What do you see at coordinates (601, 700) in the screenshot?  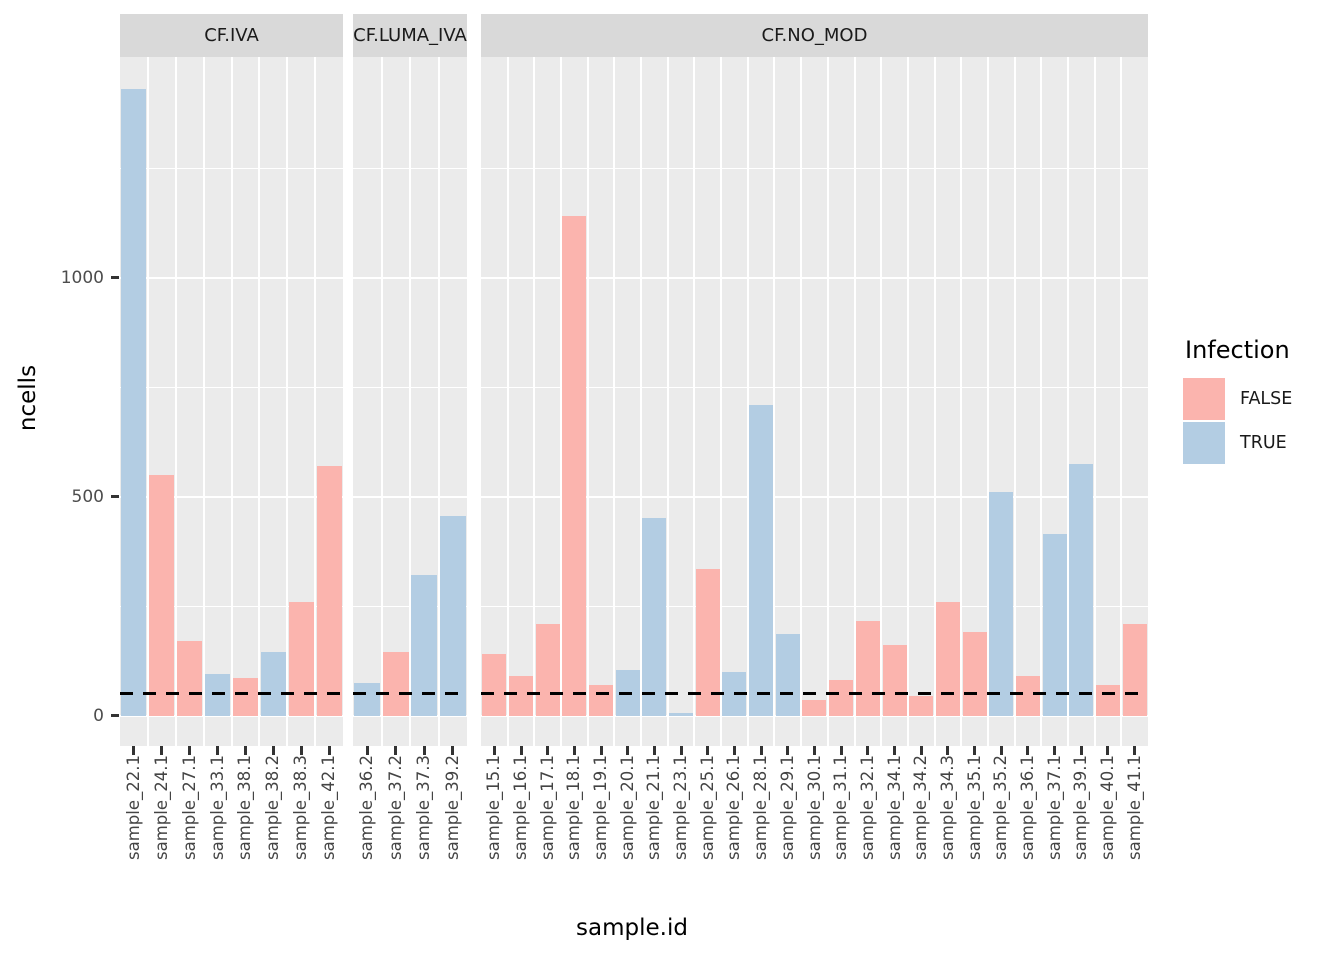 I see `bar-sample_19.1` at bounding box center [601, 700].